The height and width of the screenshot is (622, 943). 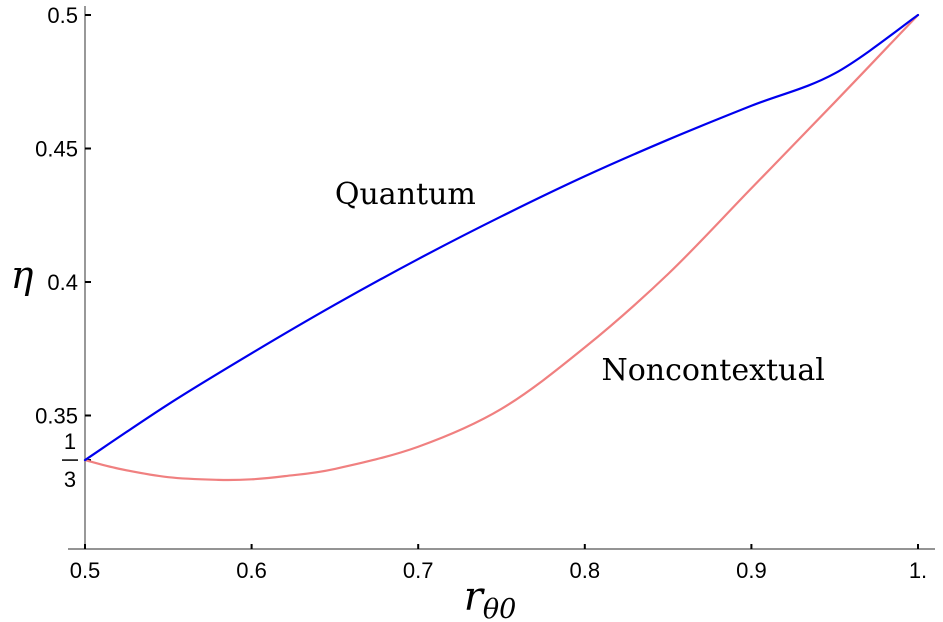 I want to click on x-axis-title-main: r, so click(x=475, y=597).